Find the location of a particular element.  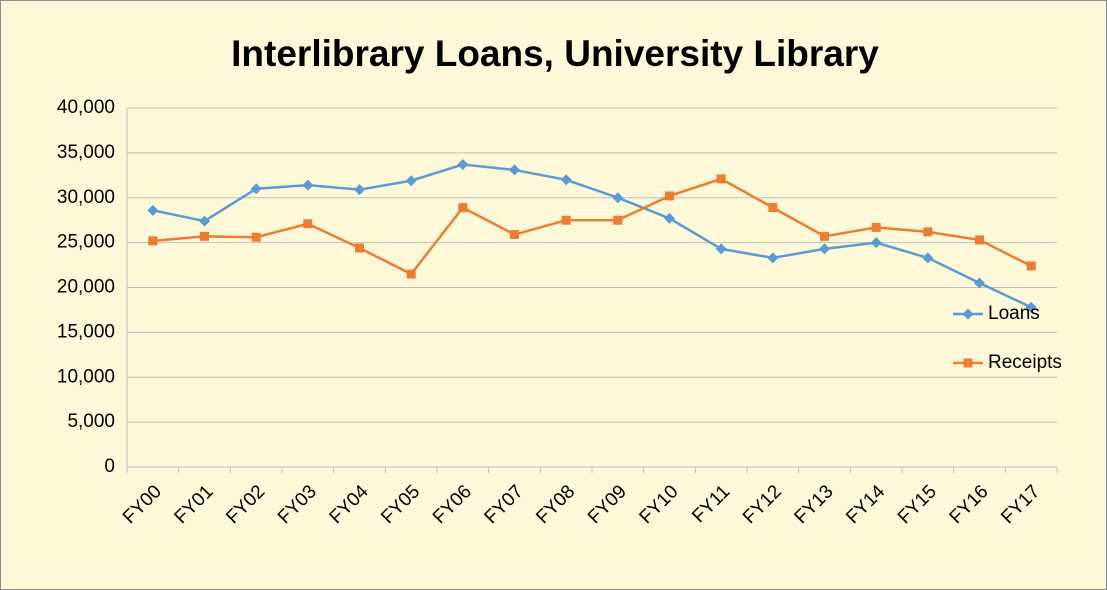

series-line is located at coordinates (592, 226).